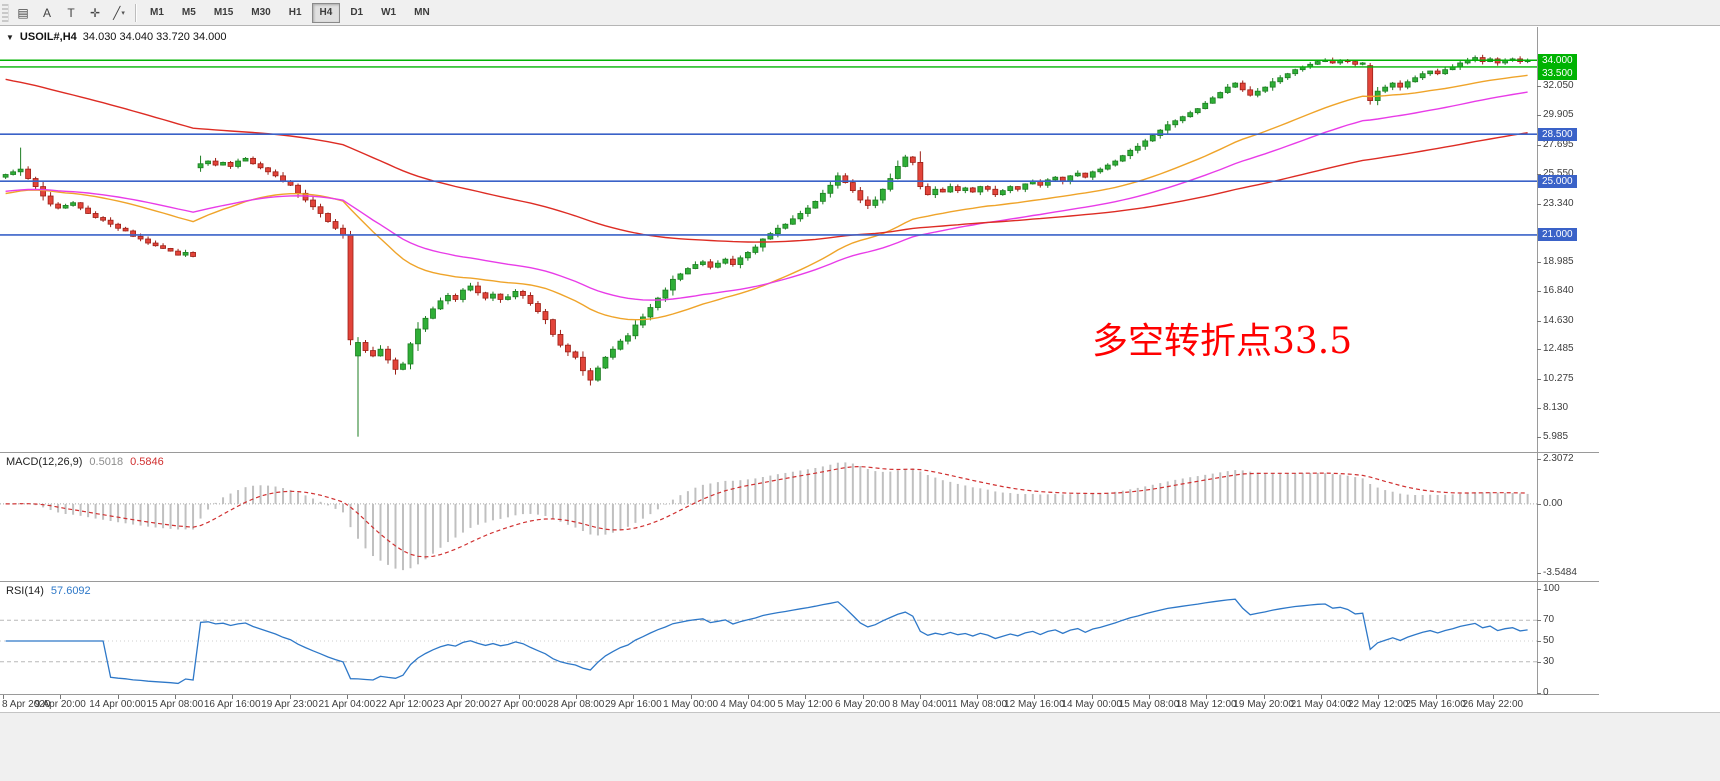 The image size is (1720, 781). What do you see at coordinates (1091, 704) in the screenshot?
I see `time-axis-label: 14 May 00:00` at bounding box center [1091, 704].